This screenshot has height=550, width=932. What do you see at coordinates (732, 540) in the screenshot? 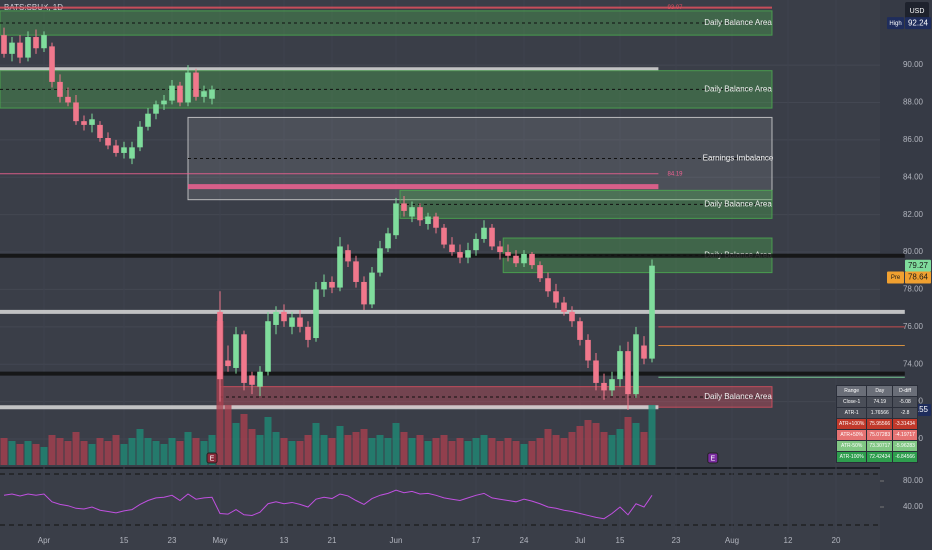
I see `x-tick-label: Aug` at bounding box center [732, 540].